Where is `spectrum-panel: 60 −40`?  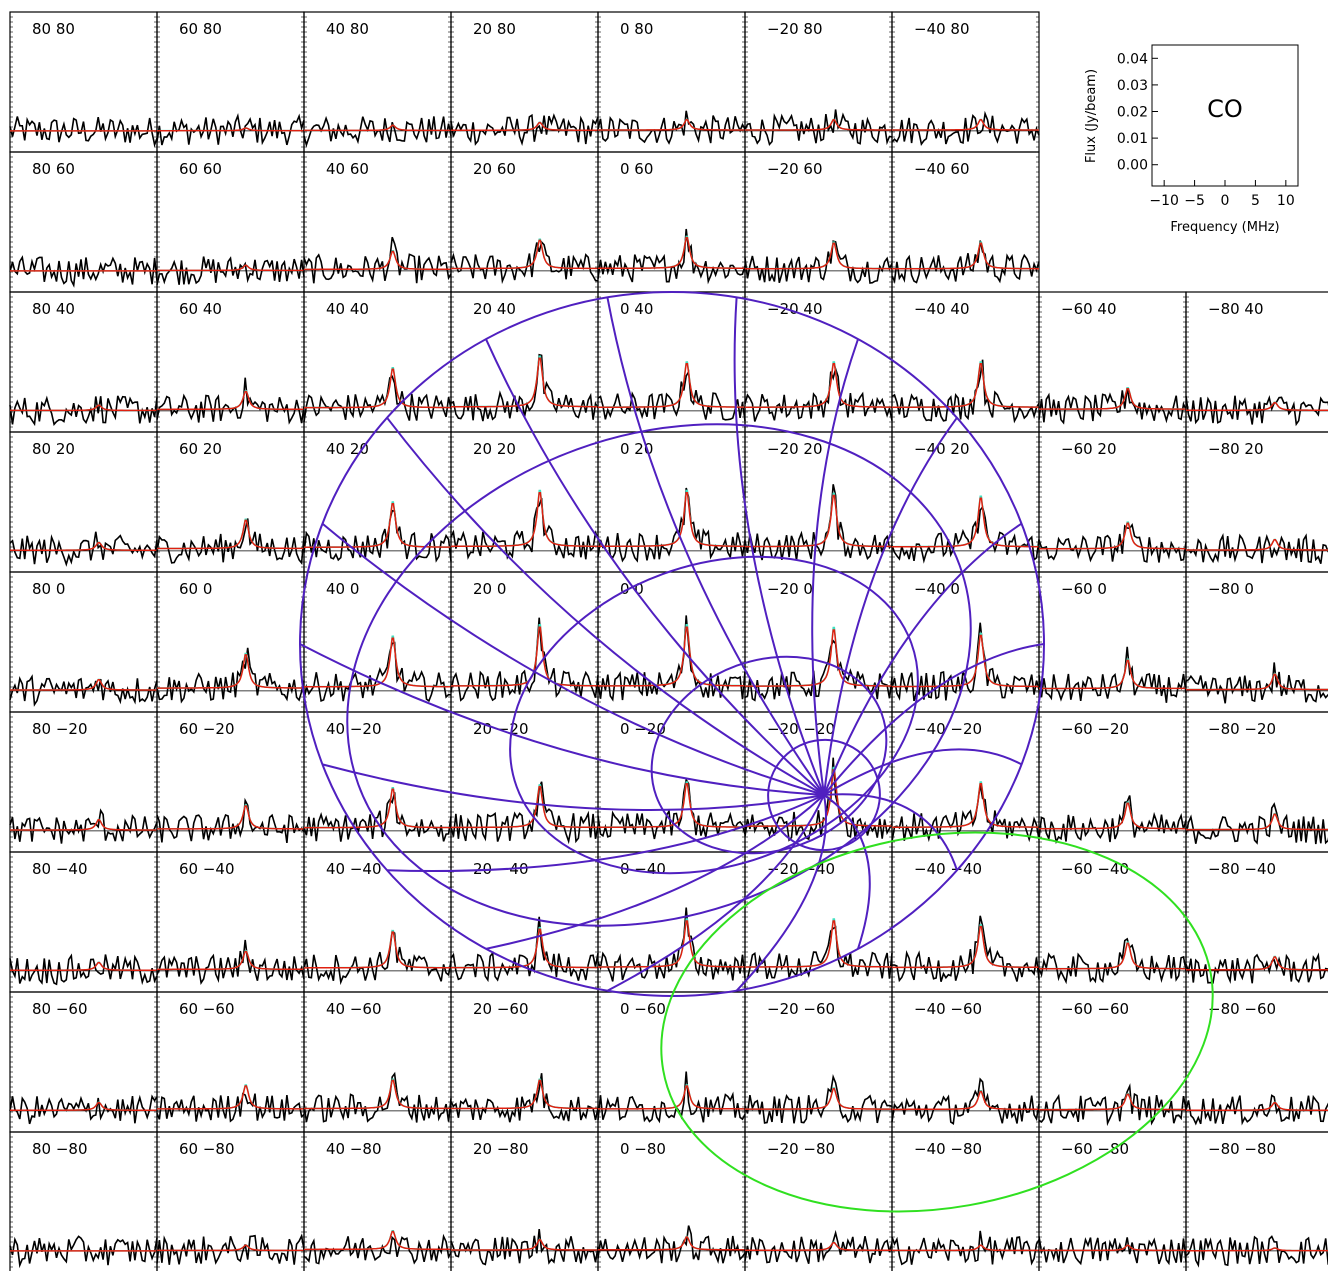
spectrum-panel: 60 −40 is located at coordinates (230, 922).